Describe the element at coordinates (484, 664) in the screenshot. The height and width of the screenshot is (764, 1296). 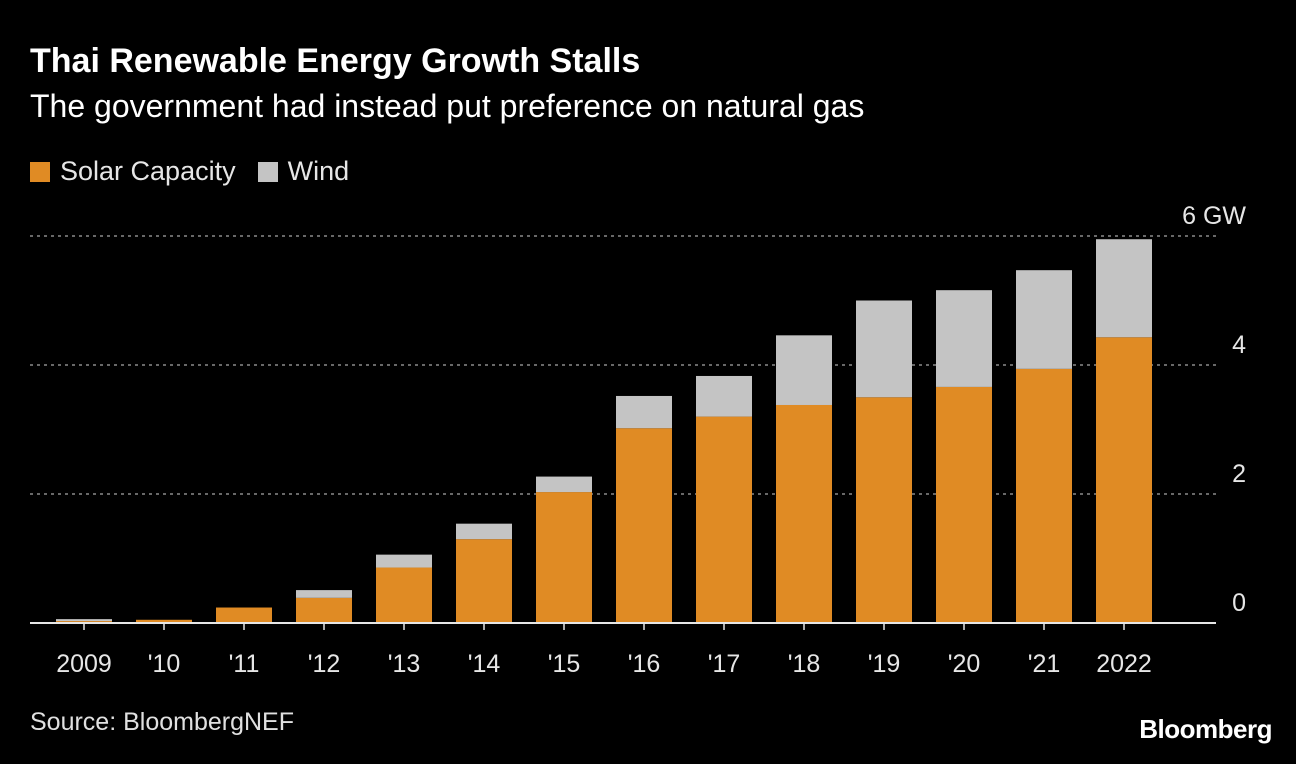
I see `x-tick-label: '14` at that location.